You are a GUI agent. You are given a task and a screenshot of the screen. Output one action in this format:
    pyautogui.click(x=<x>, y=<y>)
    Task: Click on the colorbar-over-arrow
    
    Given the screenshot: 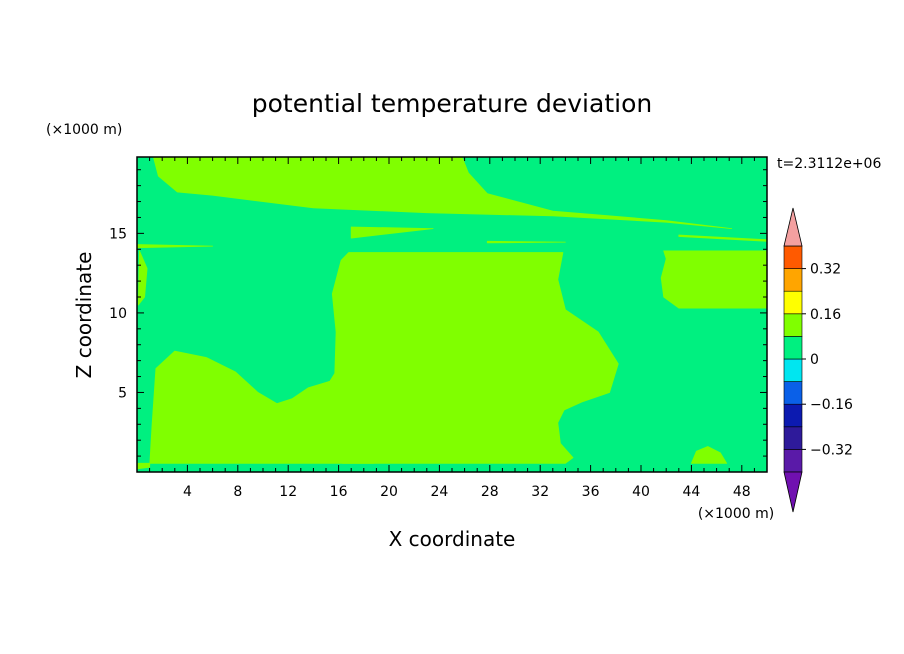 What is the action you would take?
    pyautogui.click(x=793, y=227)
    